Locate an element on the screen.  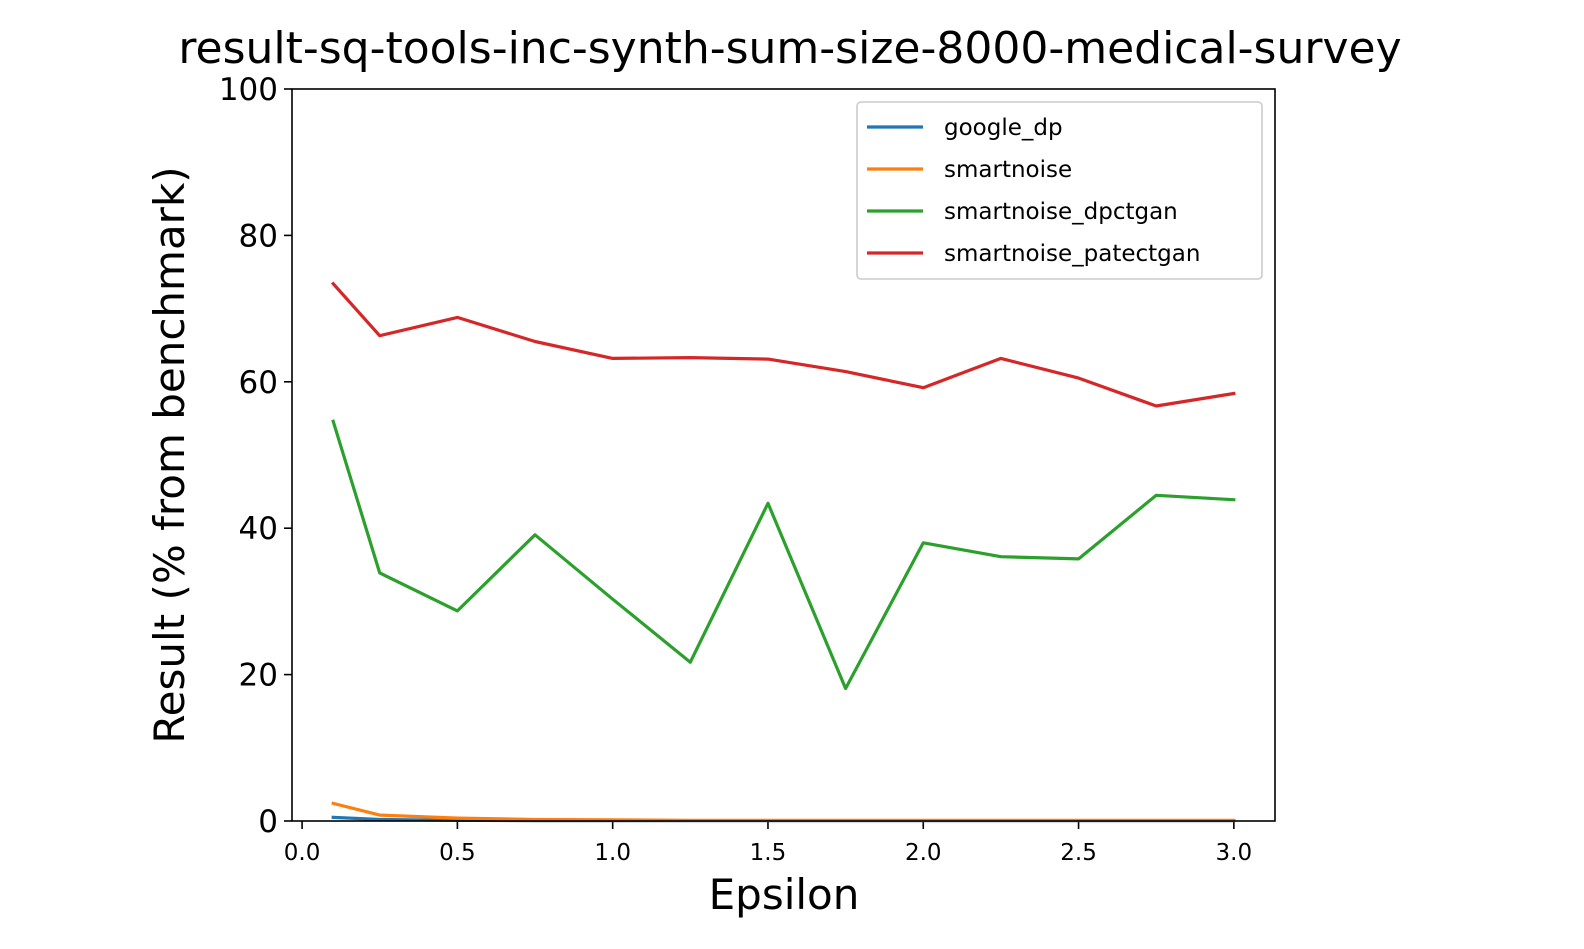
y-tick-label: 100 is located at coordinates (248, 90).